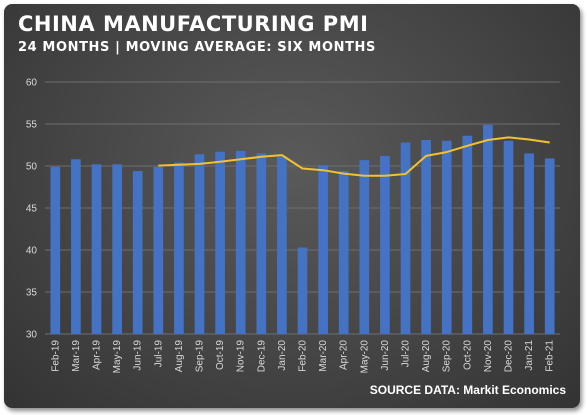 This screenshot has width=587, height=415. Describe the element at coordinates (406, 354) in the screenshot. I see `x-tick-label: Jul-20` at that location.